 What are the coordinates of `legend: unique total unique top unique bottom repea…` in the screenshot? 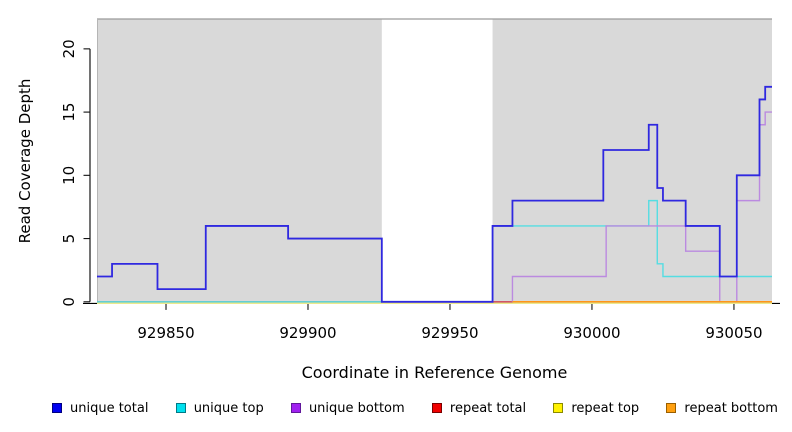 It's located at (415, 408).